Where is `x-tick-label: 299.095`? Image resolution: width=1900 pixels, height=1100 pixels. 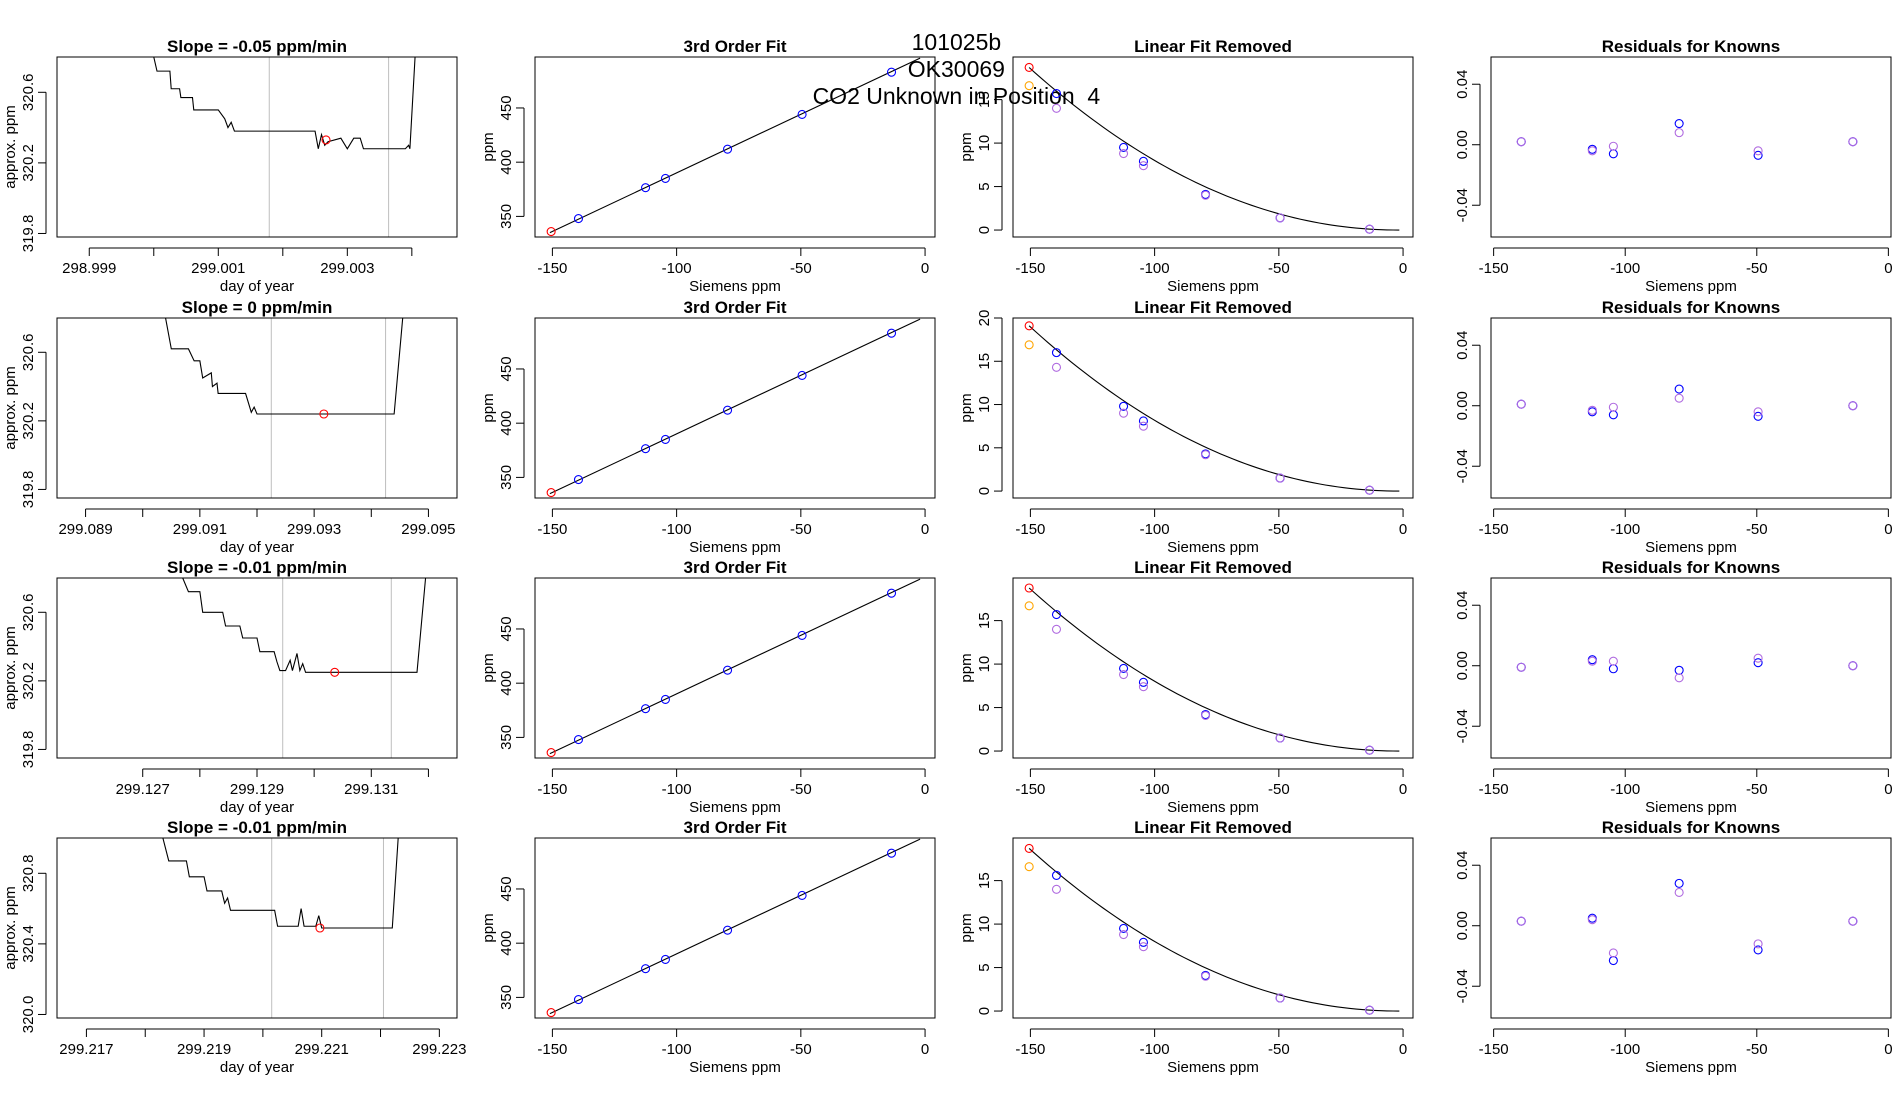
x-tick-label: 299.095 is located at coordinates (428, 529).